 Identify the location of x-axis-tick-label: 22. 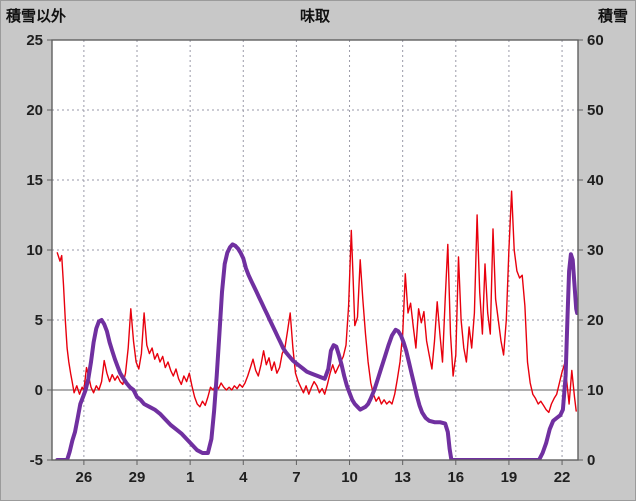
(562, 477).